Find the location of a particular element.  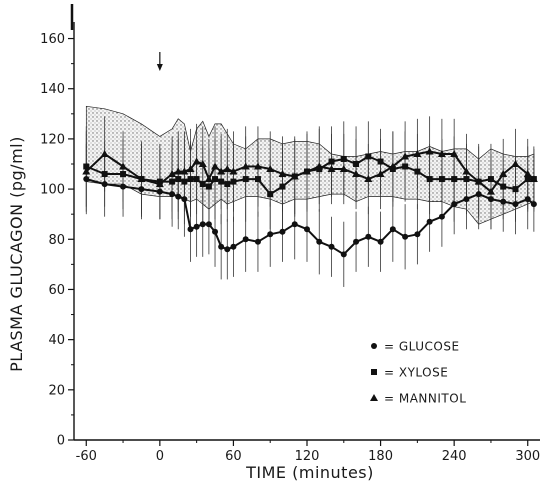

legend-marker-square is located at coordinates (374, 372).